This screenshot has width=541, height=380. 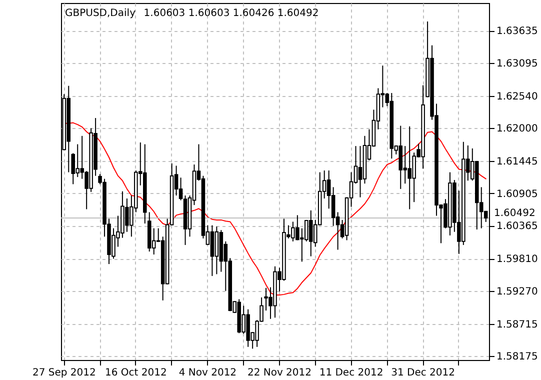 I want to click on y-tick-label: 1.63095, so click(x=517, y=64).